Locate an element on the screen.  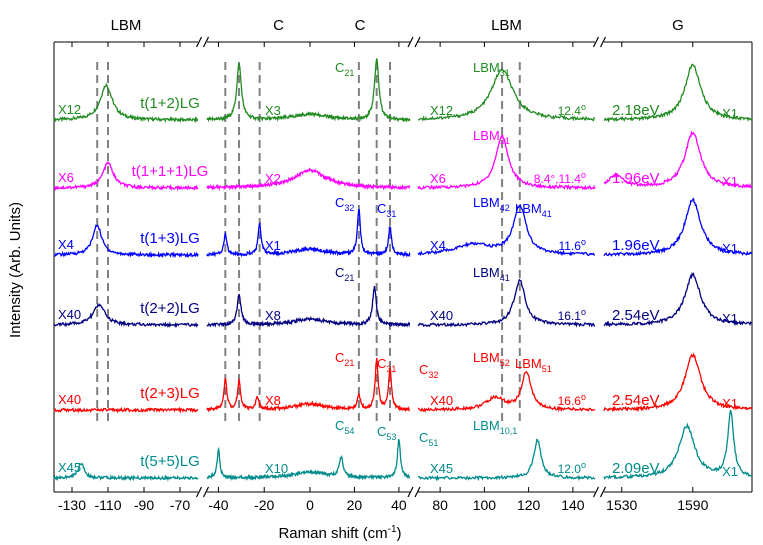
peak-label: LBM31 is located at coordinates (491, 137).